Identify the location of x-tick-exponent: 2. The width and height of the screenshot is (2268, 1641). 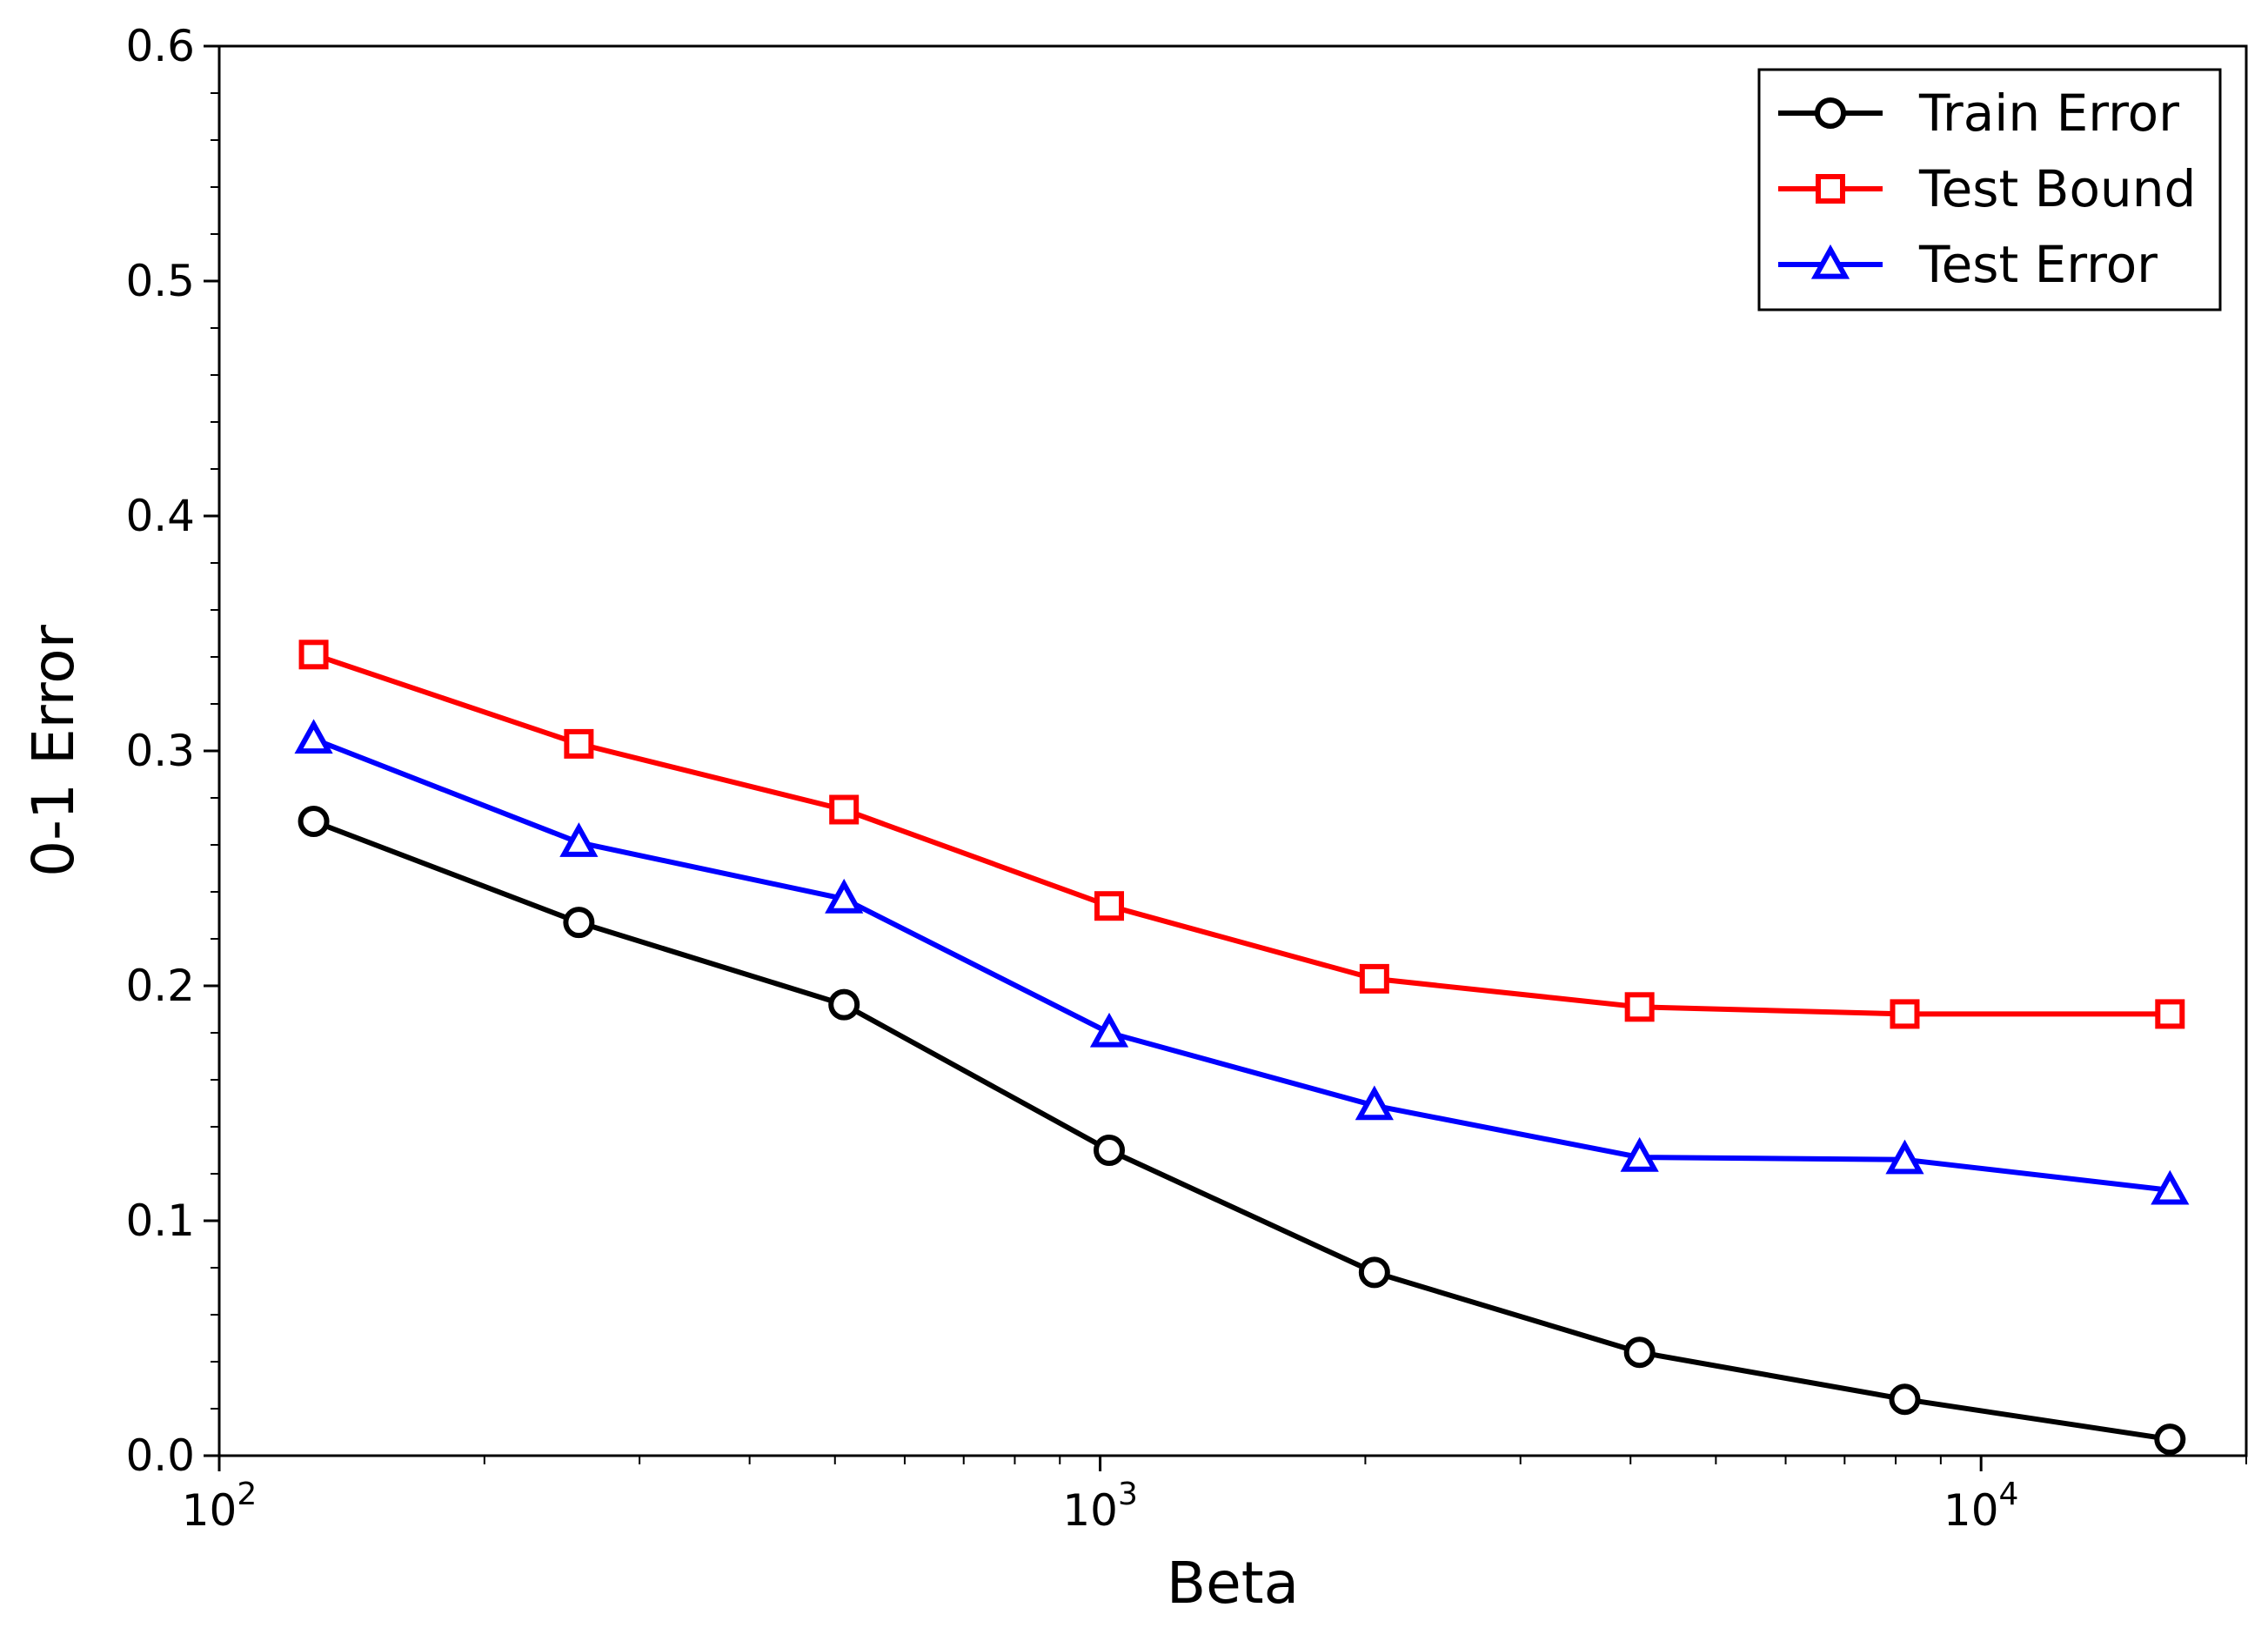
(247, 1494).